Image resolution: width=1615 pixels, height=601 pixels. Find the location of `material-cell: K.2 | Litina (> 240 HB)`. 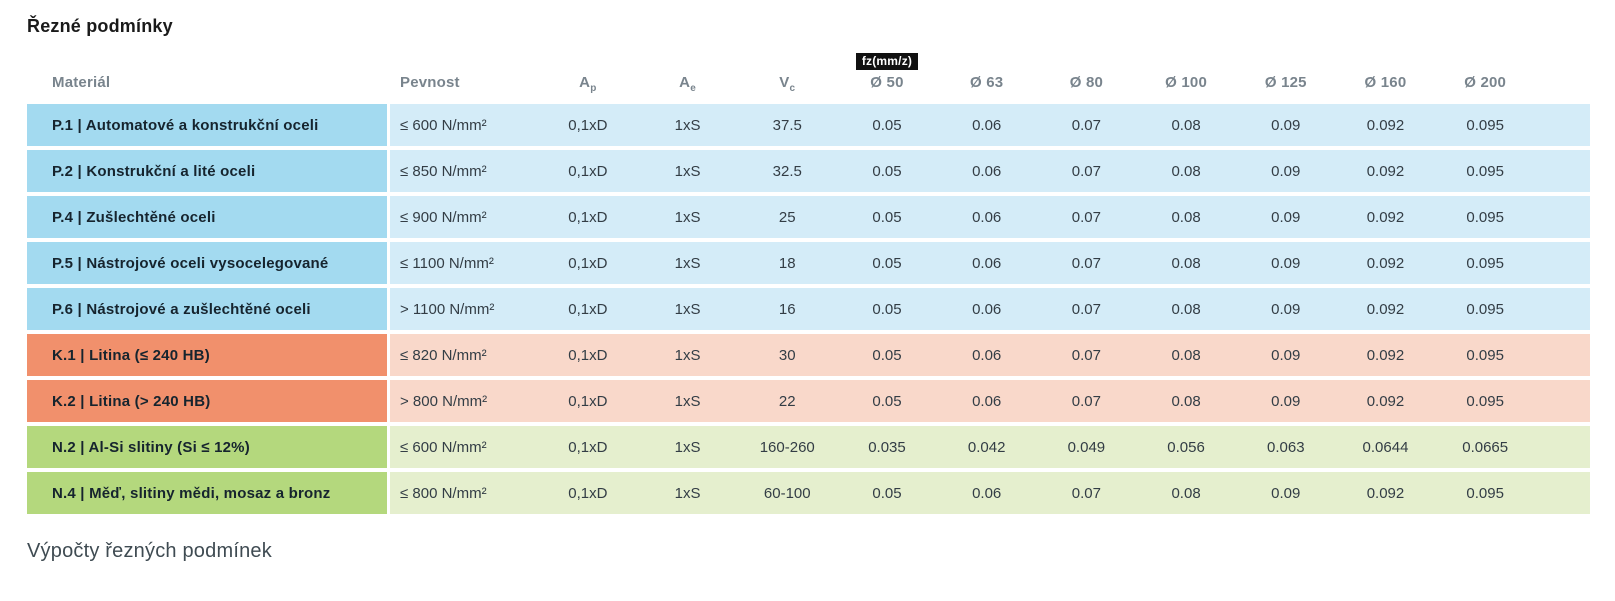

material-cell: K.2 | Litina (> 240 HB) is located at coordinates (208, 401).